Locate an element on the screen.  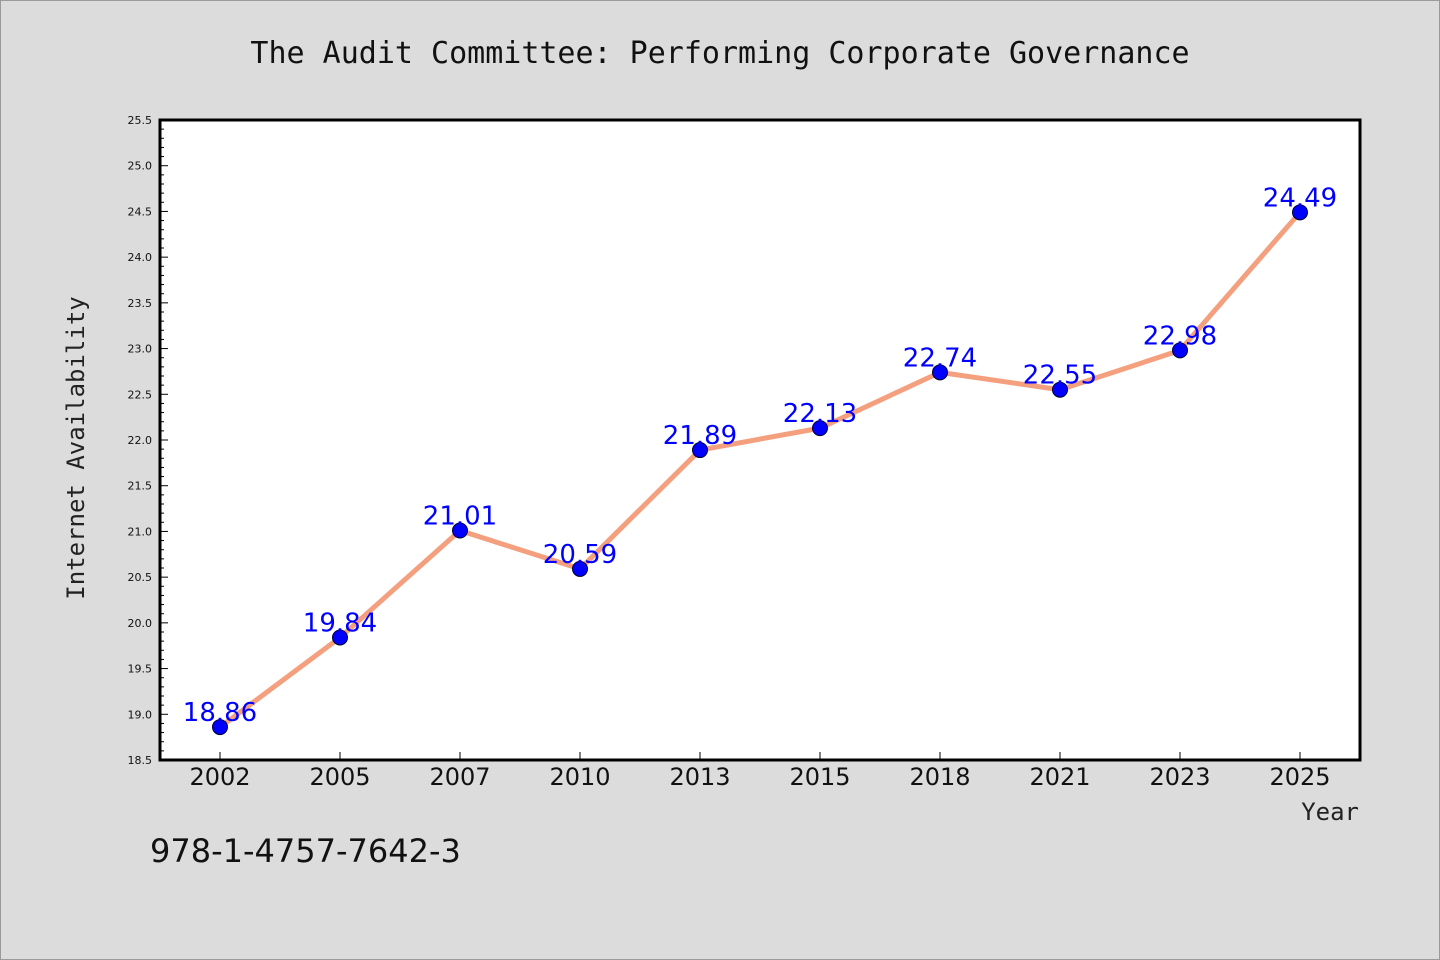
data-label: 21.01 is located at coordinates (460, 517).